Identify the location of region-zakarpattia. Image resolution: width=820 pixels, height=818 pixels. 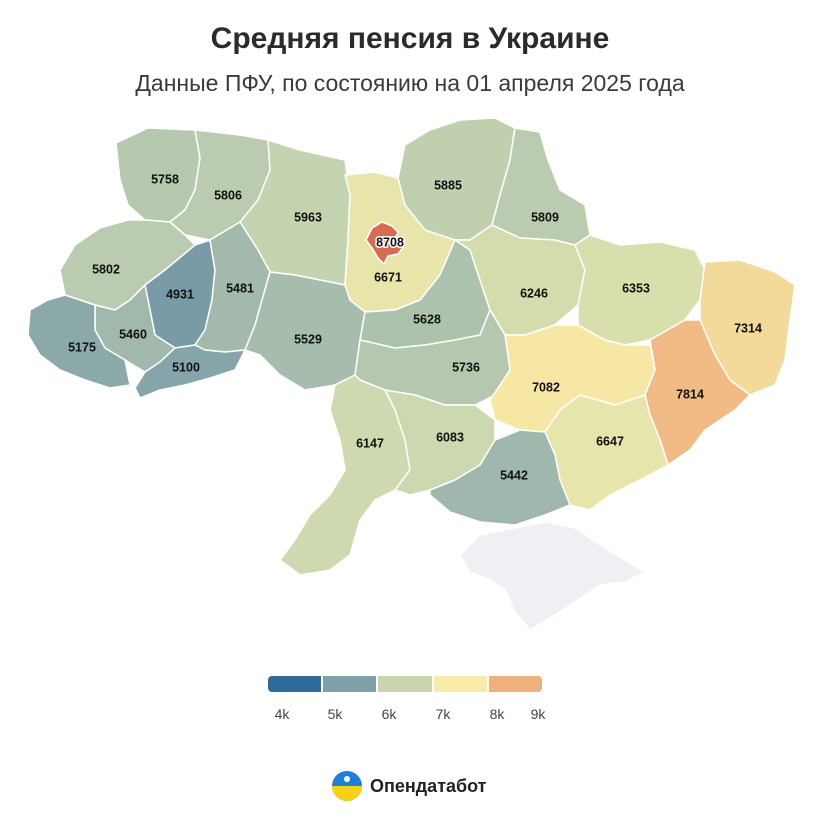
(79, 341).